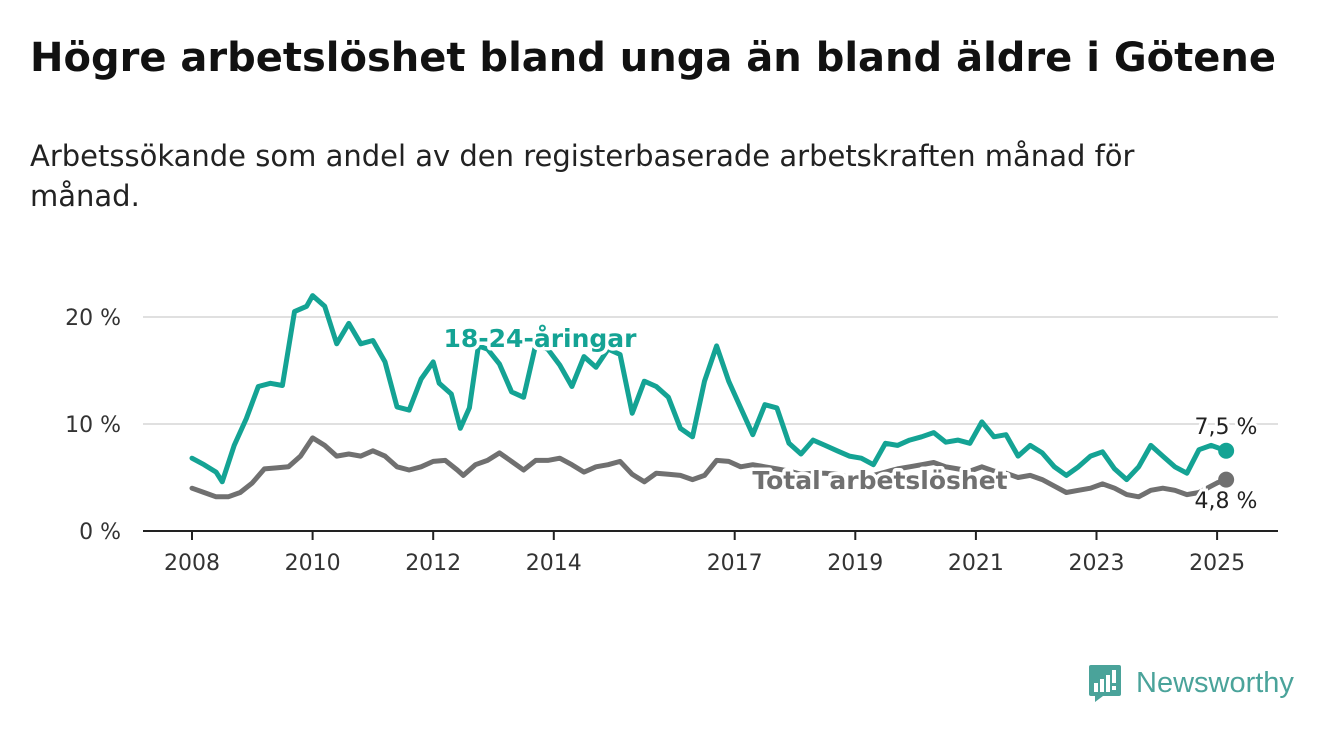 This screenshot has height=734, width=1340. What do you see at coordinates (1217, 563) in the screenshot?
I see `x-tick-label: 2025` at bounding box center [1217, 563].